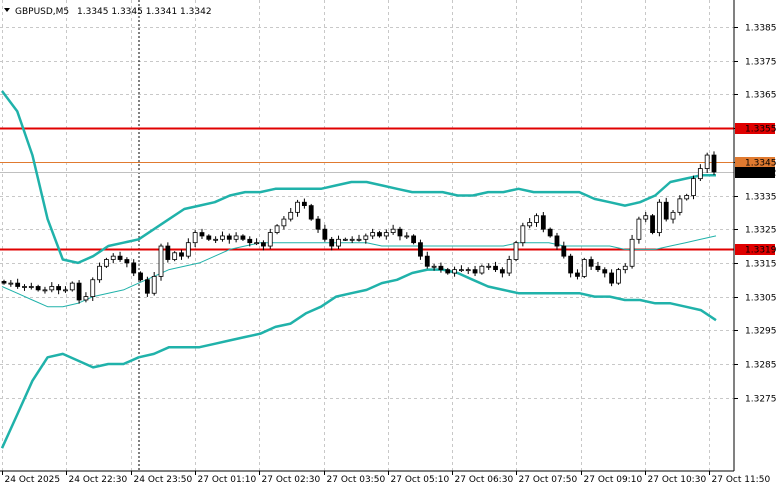  I want to click on triangle-down-icon, so click(7, 10).